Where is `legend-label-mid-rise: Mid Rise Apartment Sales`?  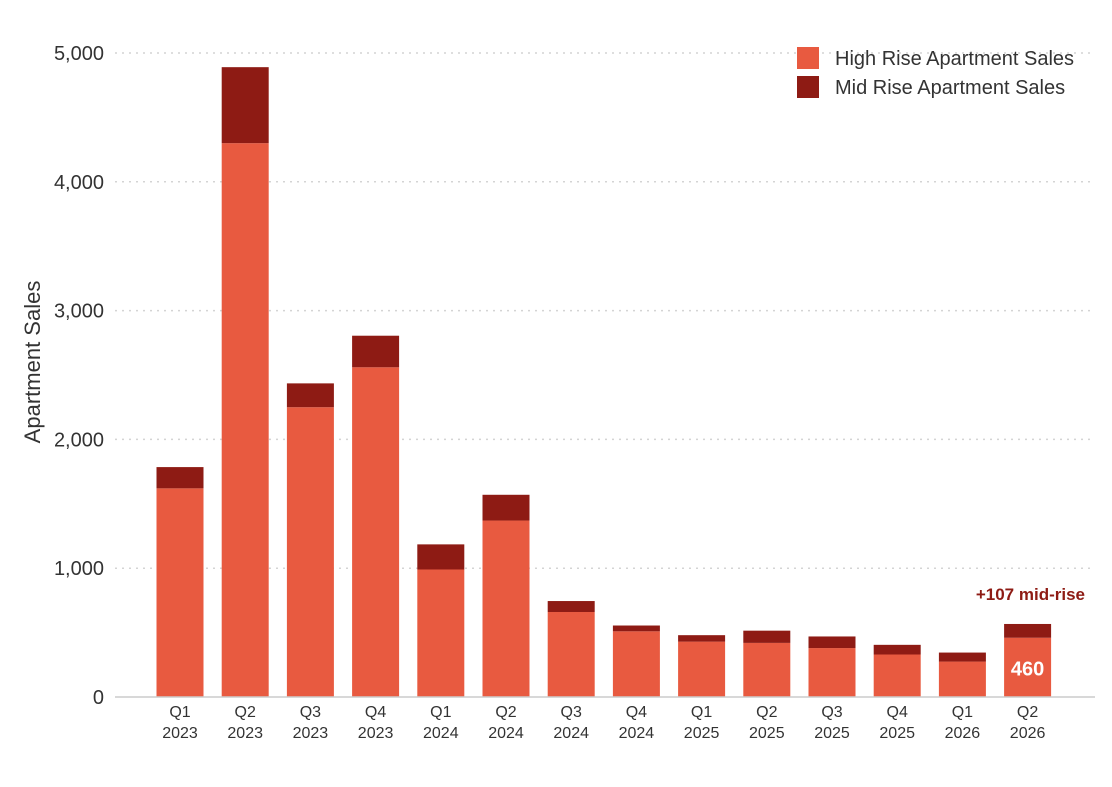 legend-label-mid-rise: Mid Rise Apartment Sales is located at coordinates (950, 88).